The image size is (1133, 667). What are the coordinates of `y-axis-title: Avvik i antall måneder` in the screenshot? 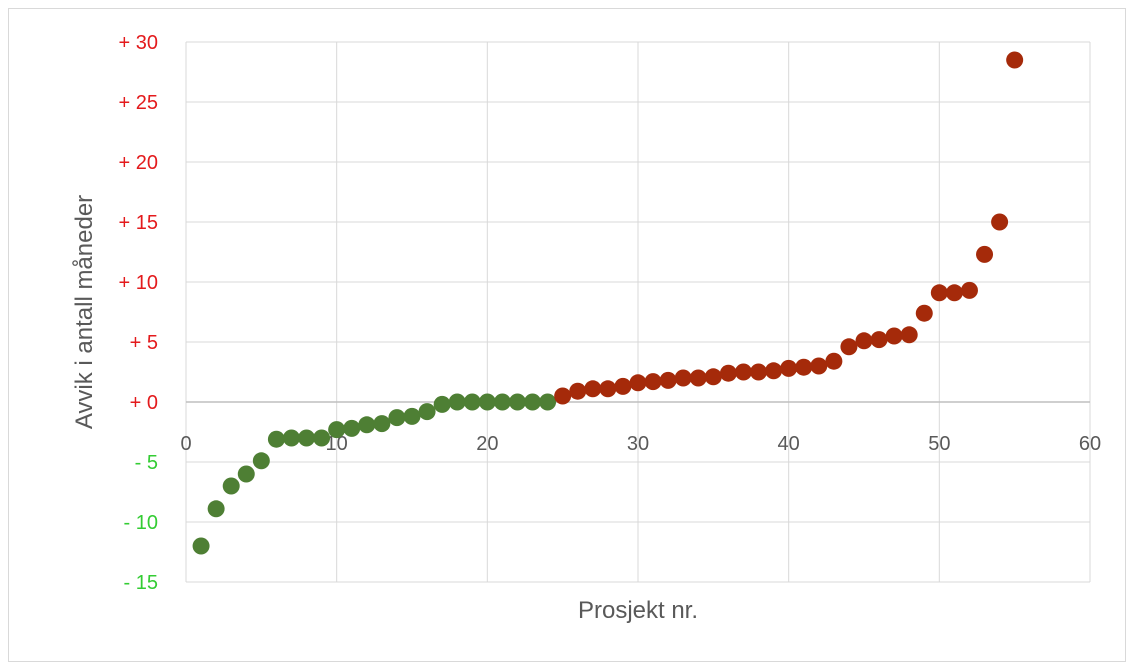 It's located at (84, 312).